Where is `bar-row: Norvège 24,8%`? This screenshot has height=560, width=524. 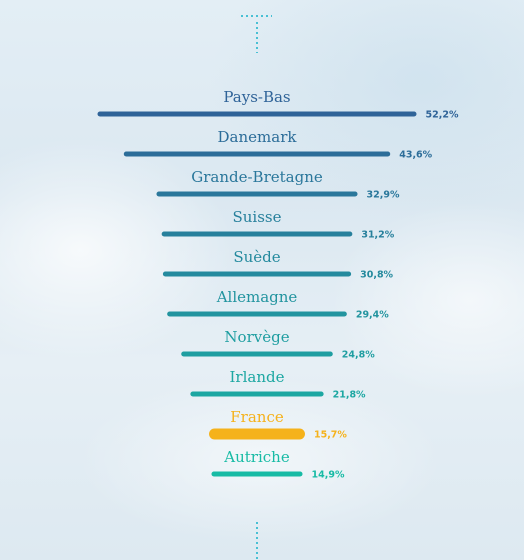 bar-row: Norvège 24,8% is located at coordinates (278, 344).